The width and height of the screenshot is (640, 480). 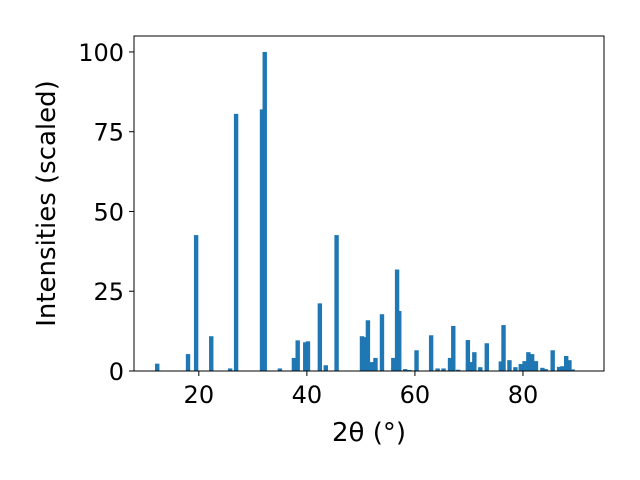 What do you see at coordinates (307, 395) in the screenshot?
I see `x-tick-label: 40` at bounding box center [307, 395].